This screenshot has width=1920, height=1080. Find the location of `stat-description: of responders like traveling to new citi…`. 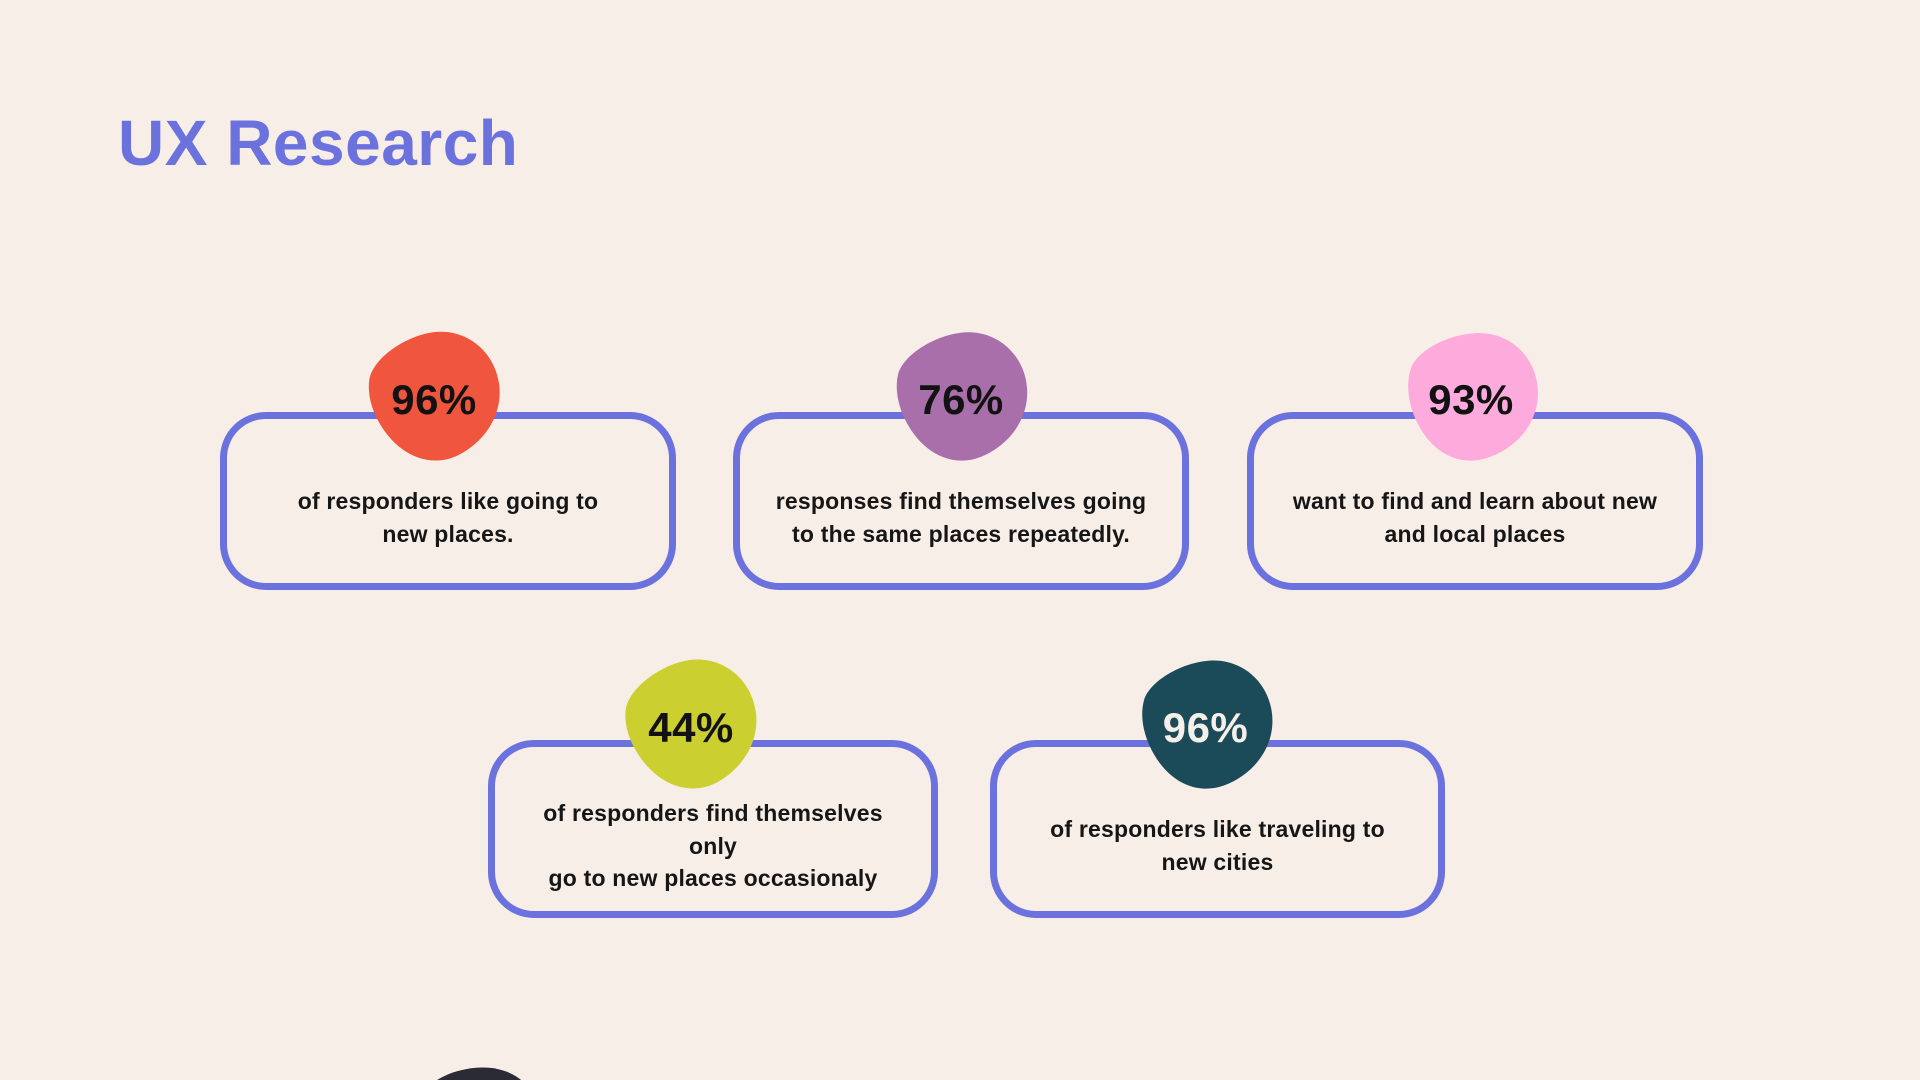

stat-description: of responders like traveling to new citi… is located at coordinates (1217, 845).